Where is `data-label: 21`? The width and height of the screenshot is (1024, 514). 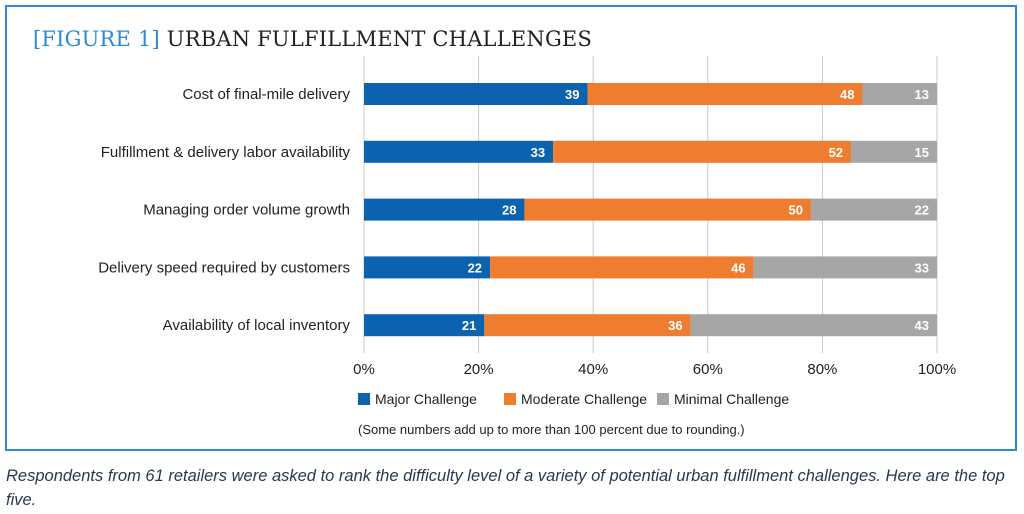
data-label: 21 is located at coordinates (469, 325).